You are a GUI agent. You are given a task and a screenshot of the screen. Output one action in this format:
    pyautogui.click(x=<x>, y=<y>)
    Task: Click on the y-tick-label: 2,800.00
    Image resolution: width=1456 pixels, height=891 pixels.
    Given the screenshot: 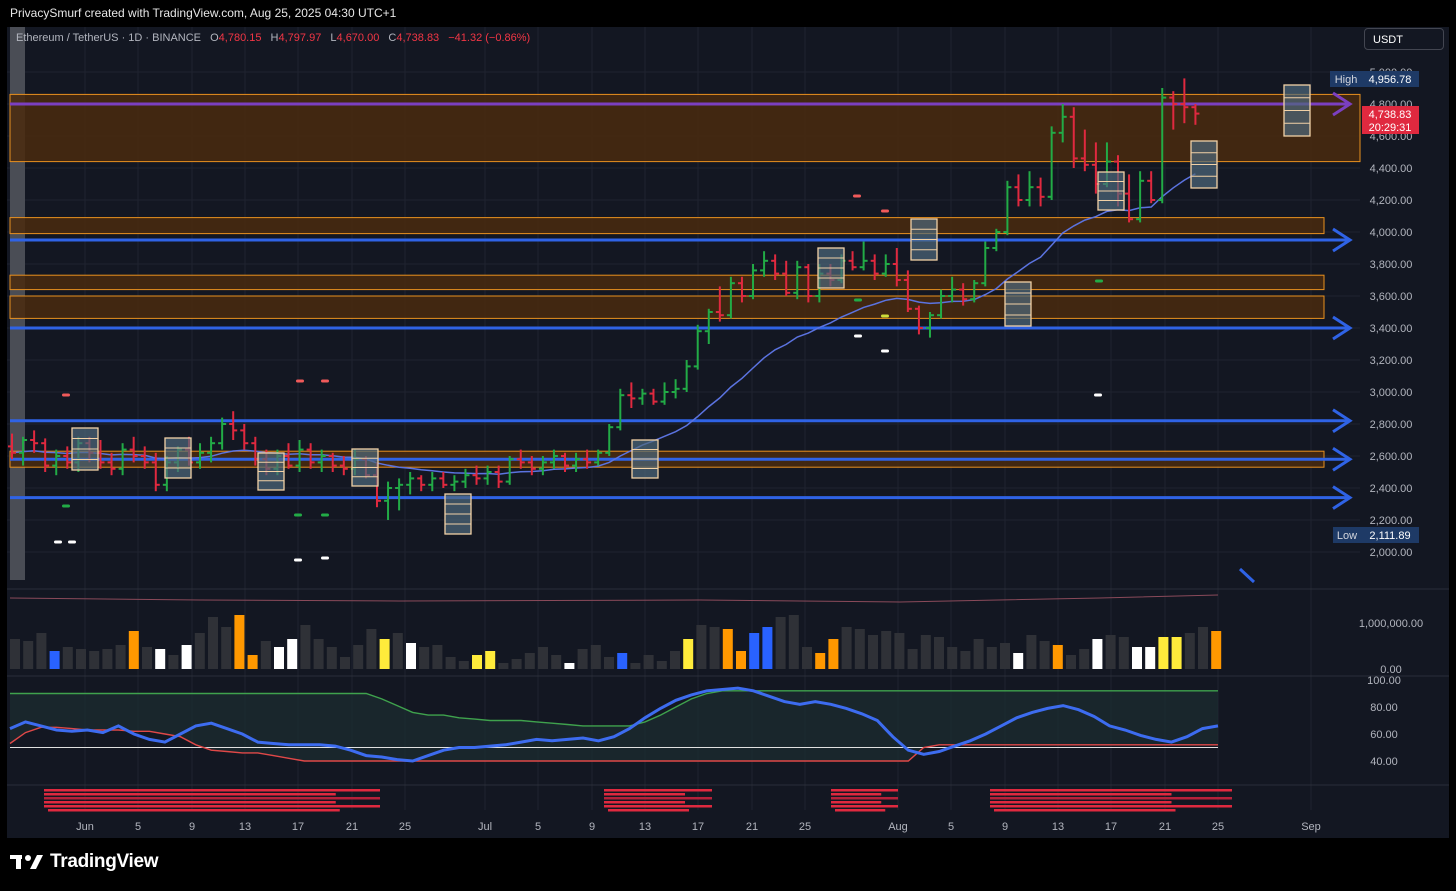 What is the action you would take?
    pyautogui.click(x=1391, y=425)
    